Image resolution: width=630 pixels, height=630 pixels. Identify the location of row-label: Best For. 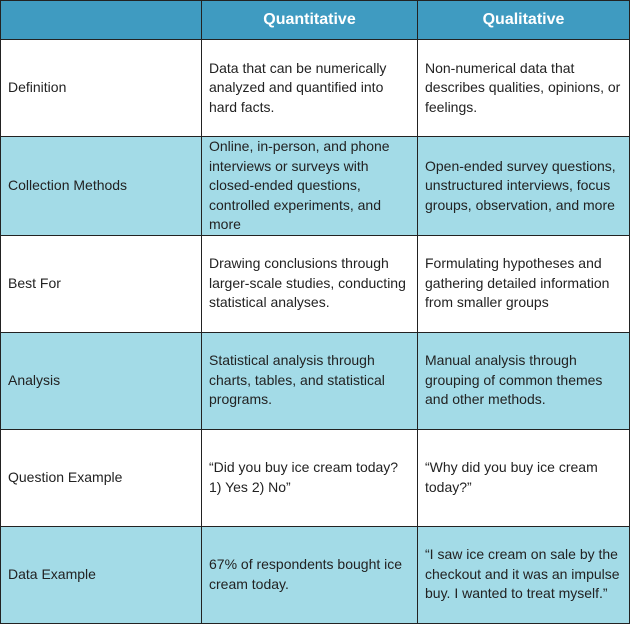
(101, 283).